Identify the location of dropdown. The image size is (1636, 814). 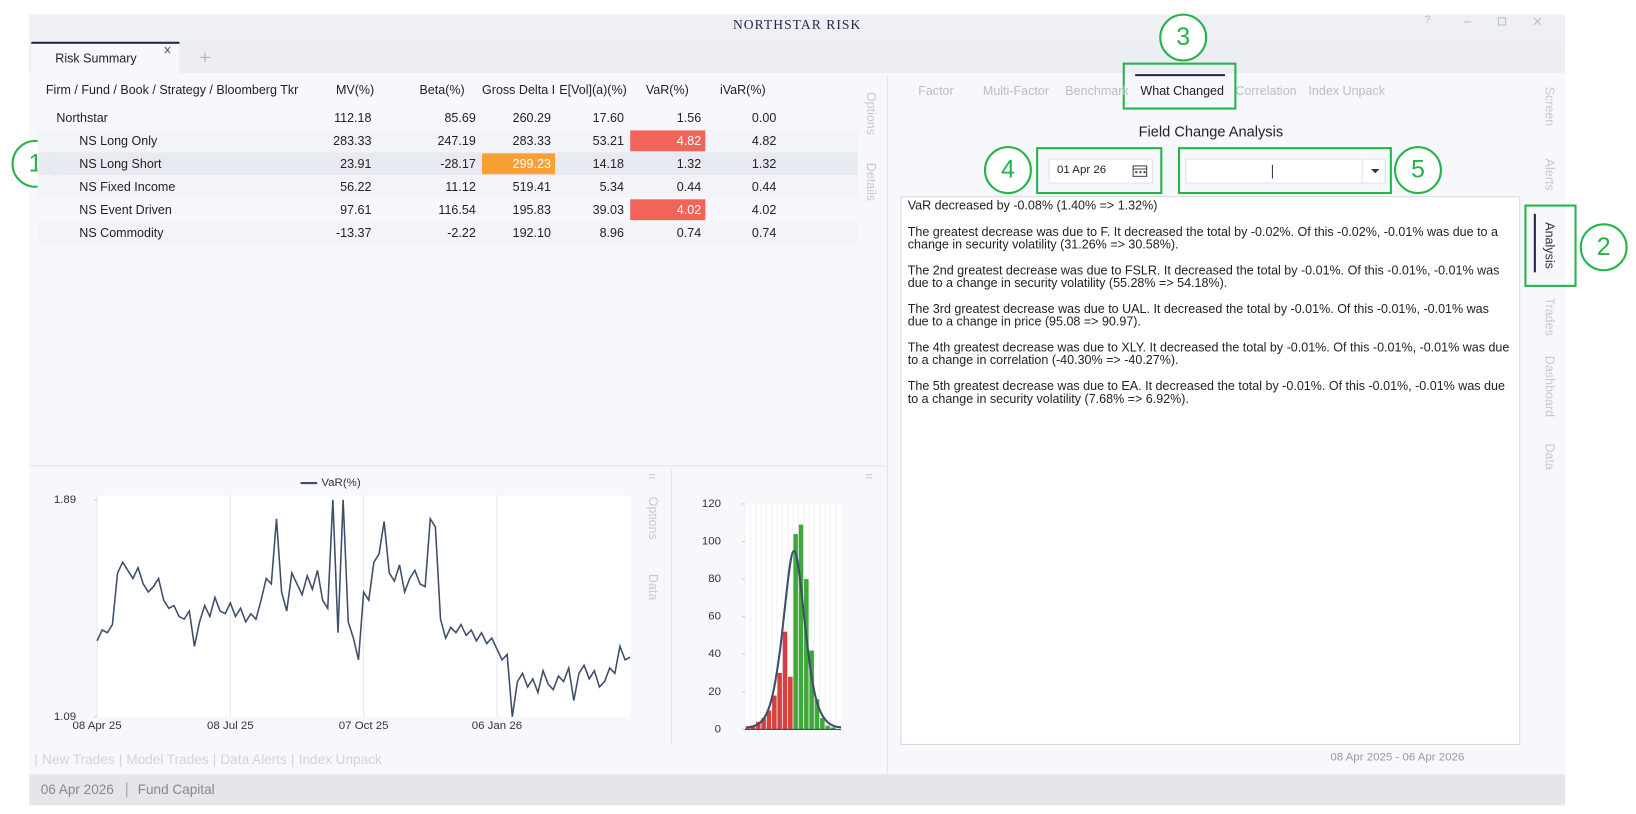
(1285, 171).